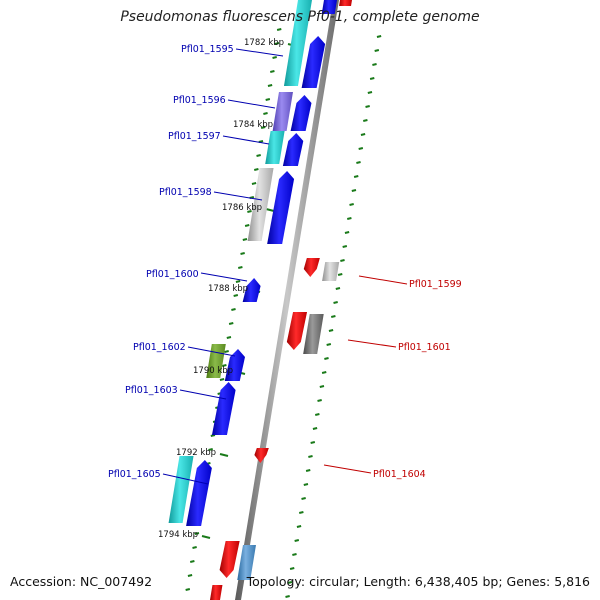 This screenshot has height=600, width=600. I want to click on cog-purple-block, so click(282, 111).